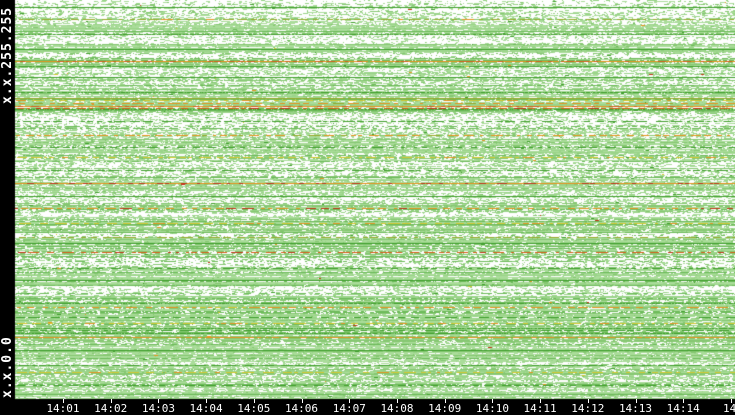 This screenshot has height=415, width=735. I want to click on y-axis-label-max: x.x.255.255, so click(7, 55).